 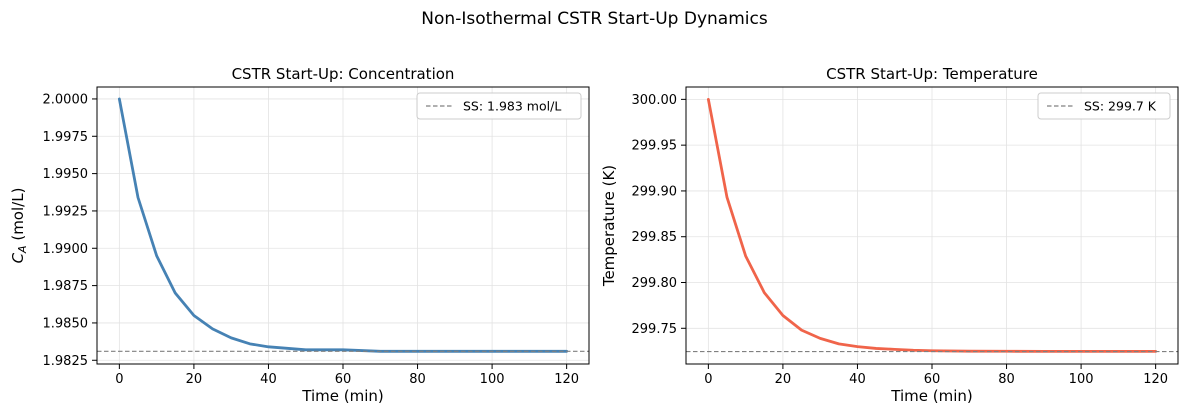 What do you see at coordinates (66, 323) in the screenshot?
I see `y-tick-label: 1.9850` at bounding box center [66, 323].